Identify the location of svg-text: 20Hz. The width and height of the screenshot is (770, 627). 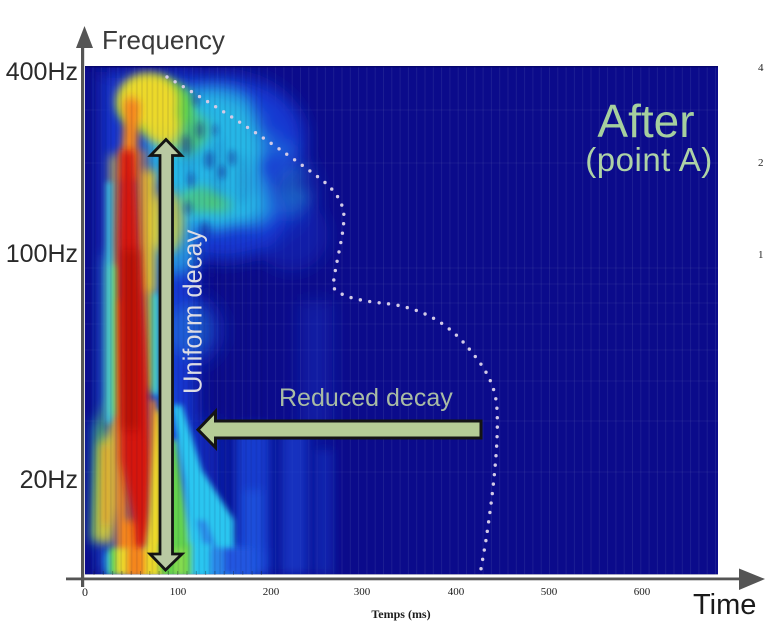
(49, 480).